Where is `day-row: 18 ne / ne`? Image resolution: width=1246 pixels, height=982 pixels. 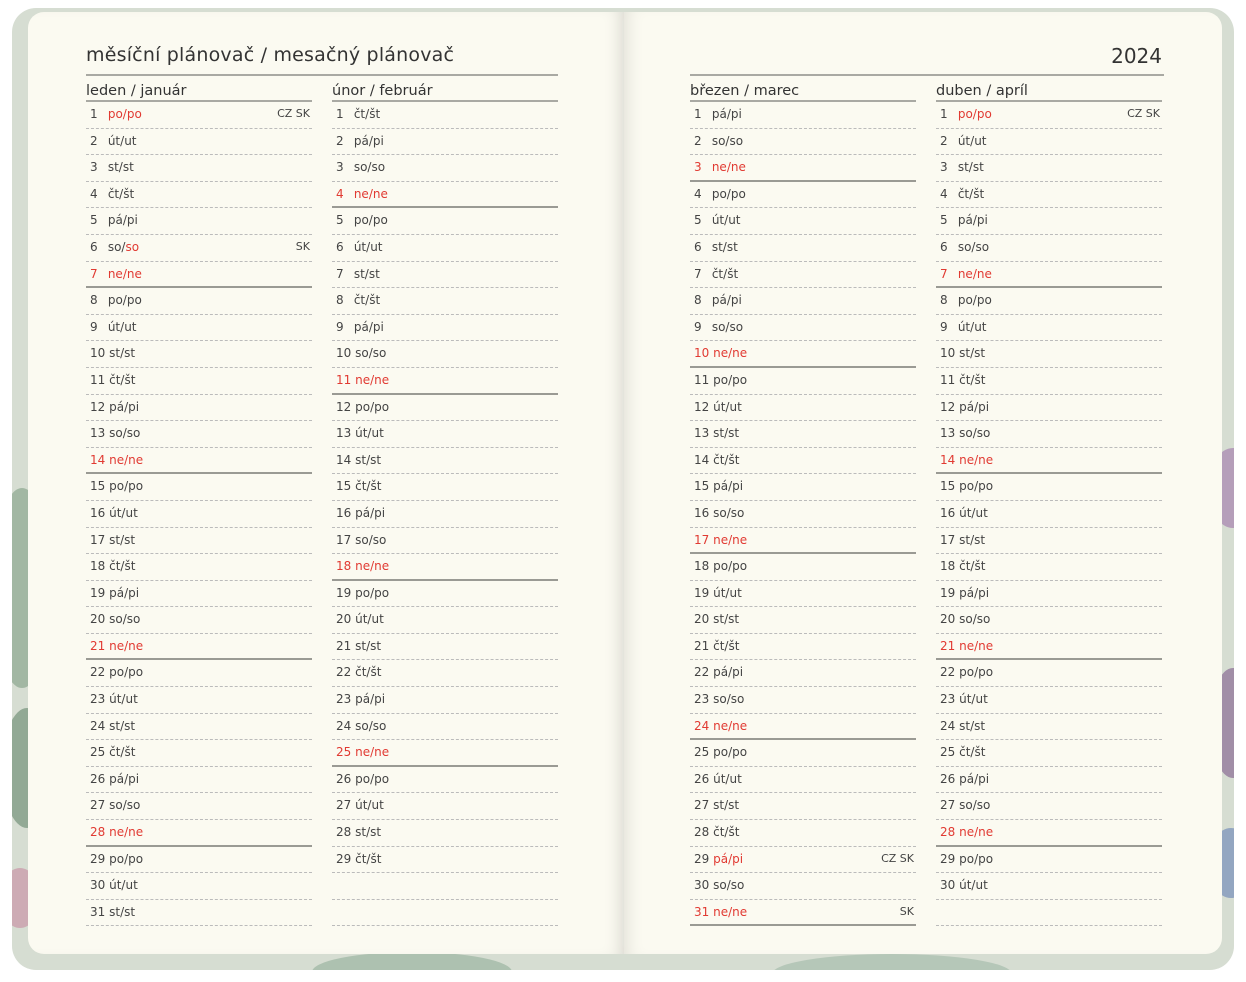
day-row: 18 ne / ne is located at coordinates (445, 567).